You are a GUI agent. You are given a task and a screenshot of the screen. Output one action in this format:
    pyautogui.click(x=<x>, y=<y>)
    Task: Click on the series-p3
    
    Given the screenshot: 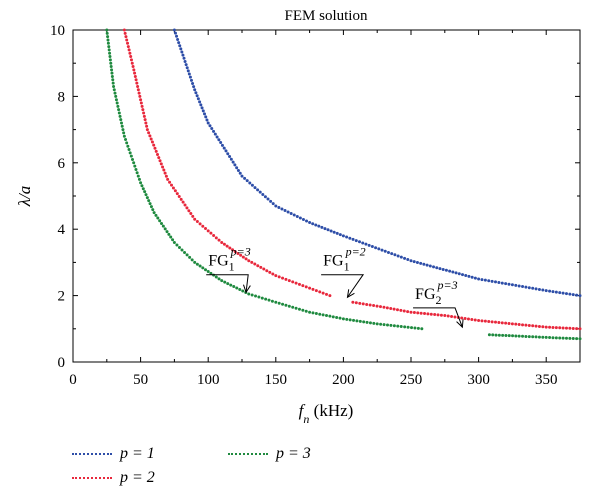 What is the action you would take?
    pyautogui.click(x=534, y=337)
    